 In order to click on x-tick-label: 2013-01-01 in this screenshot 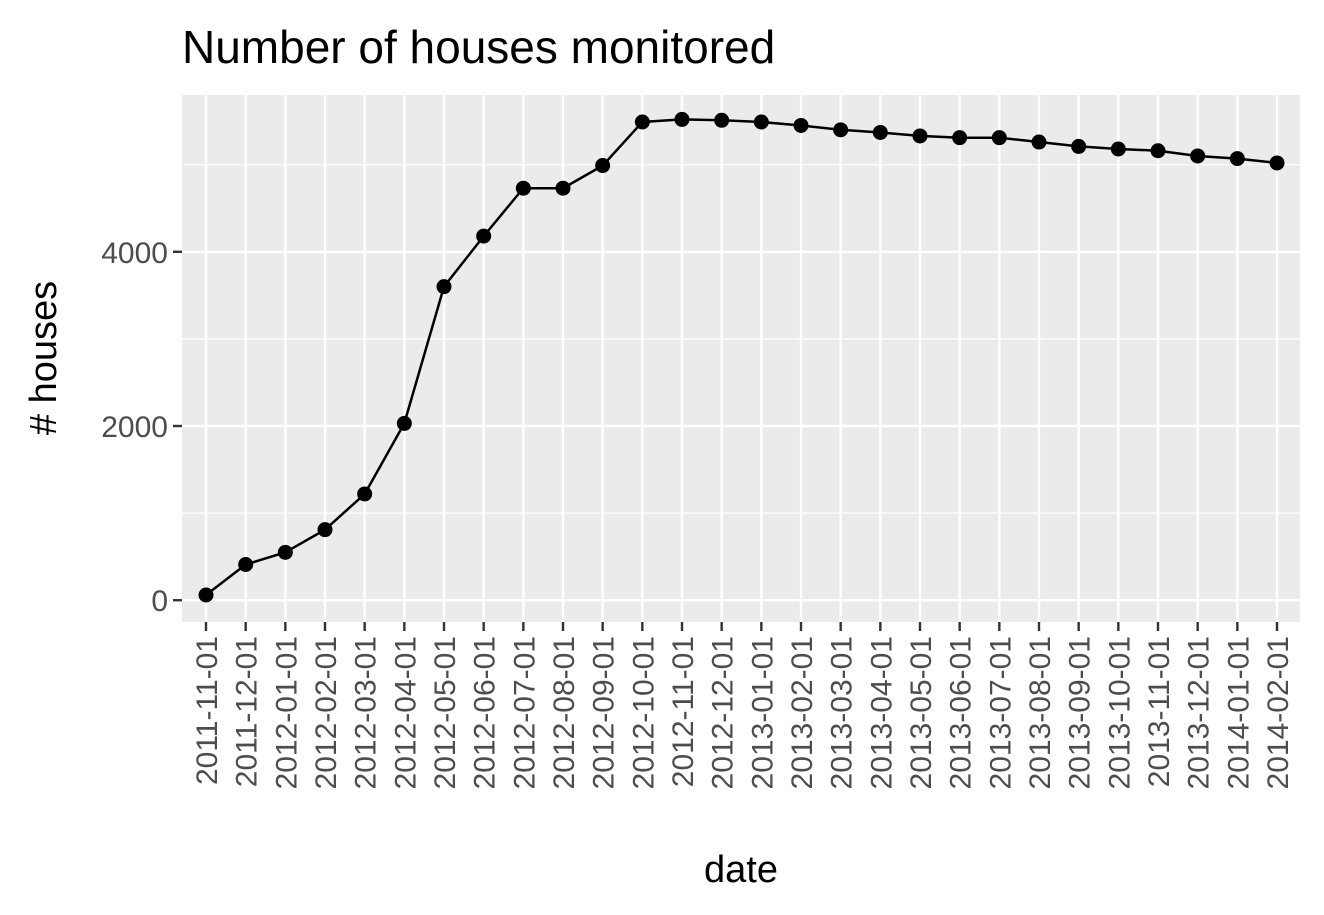, I will do `click(762, 712)`.